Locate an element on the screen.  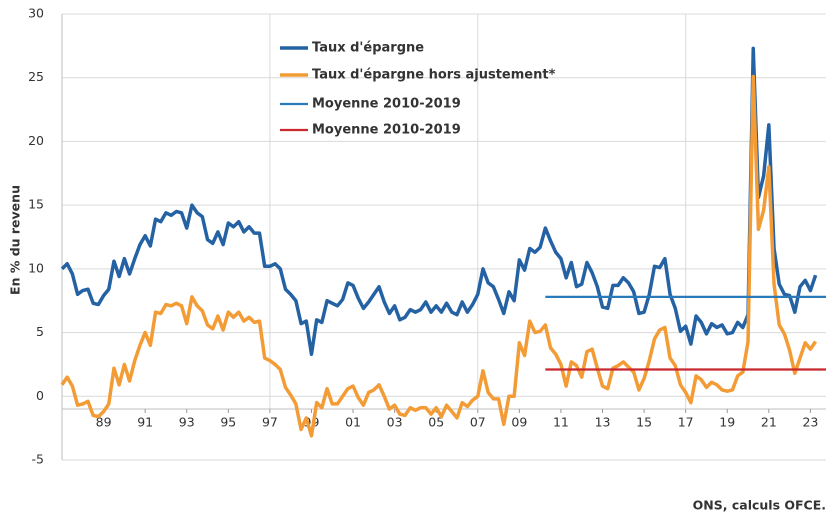
y-tick-label: 30 is located at coordinates (36, 13).